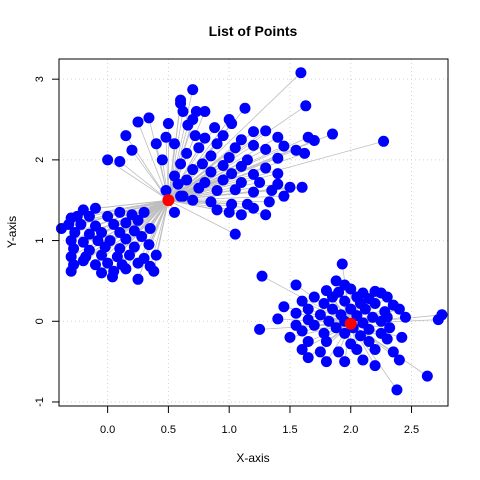 Image resolution: width=480 pixels, height=480 pixels. What do you see at coordinates (289, 430) in the screenshot?
I see `x-tick-label: 1.5` at bounding box center [289, 430].